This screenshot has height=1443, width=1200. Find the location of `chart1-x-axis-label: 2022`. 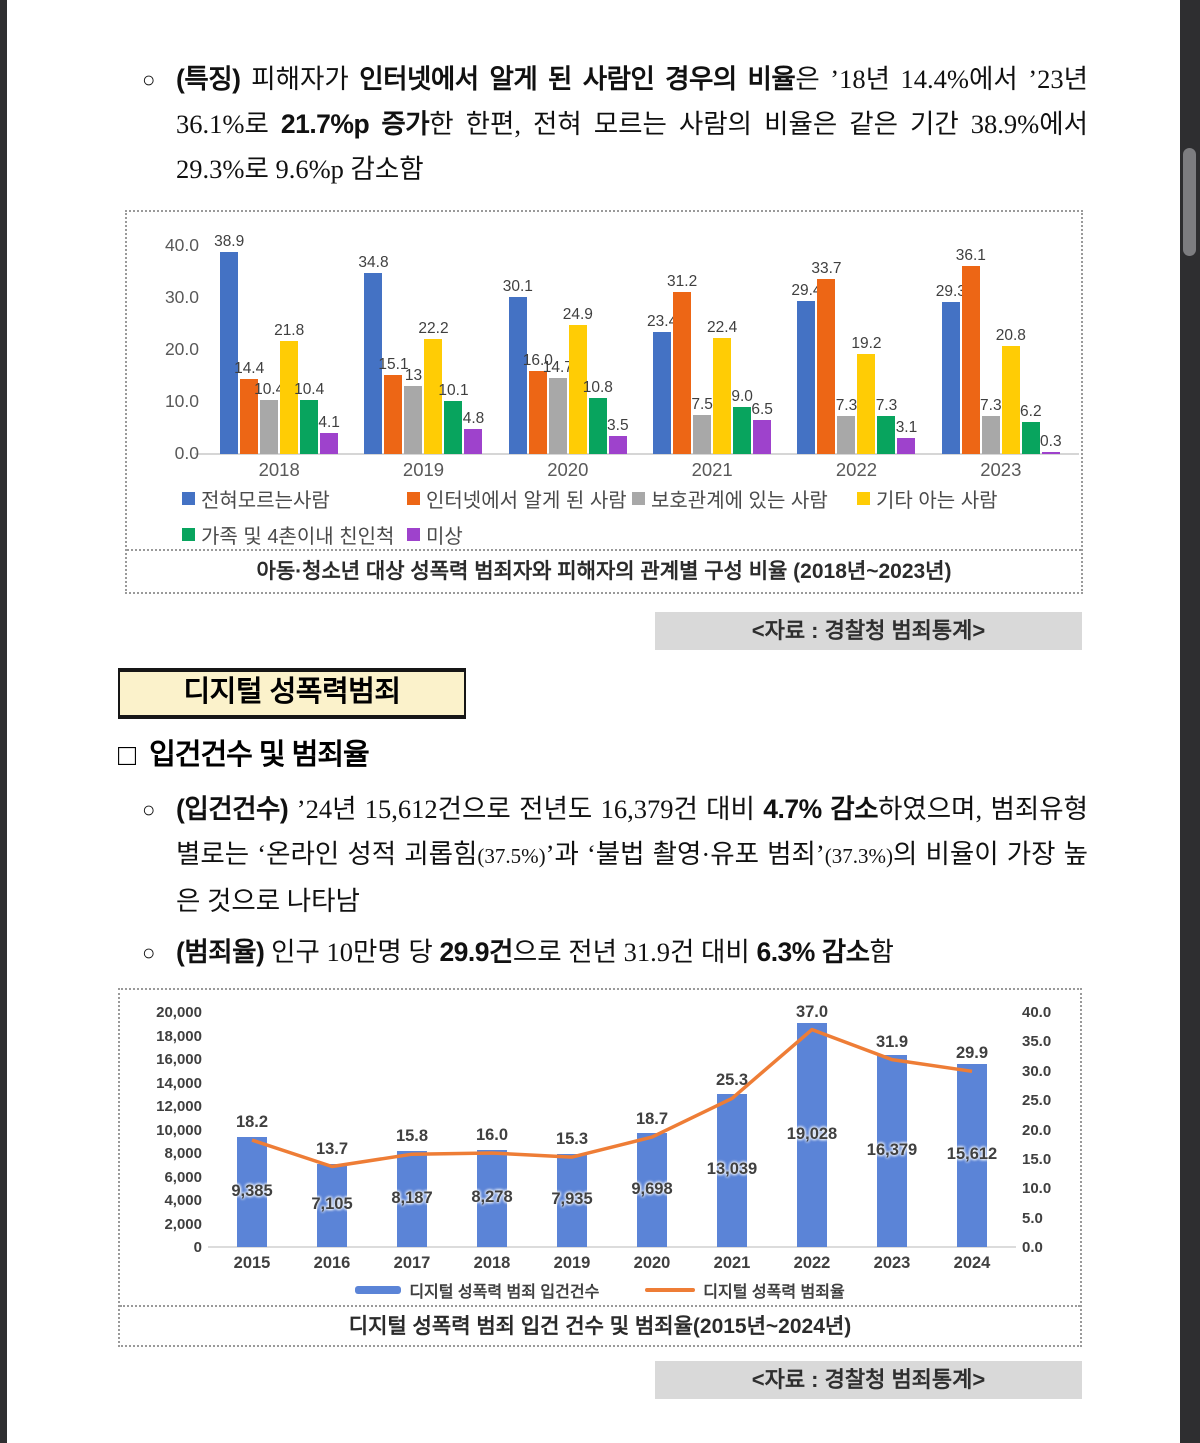

chart1-x-axis-label: 2022 is located at coordinates (856, 469).